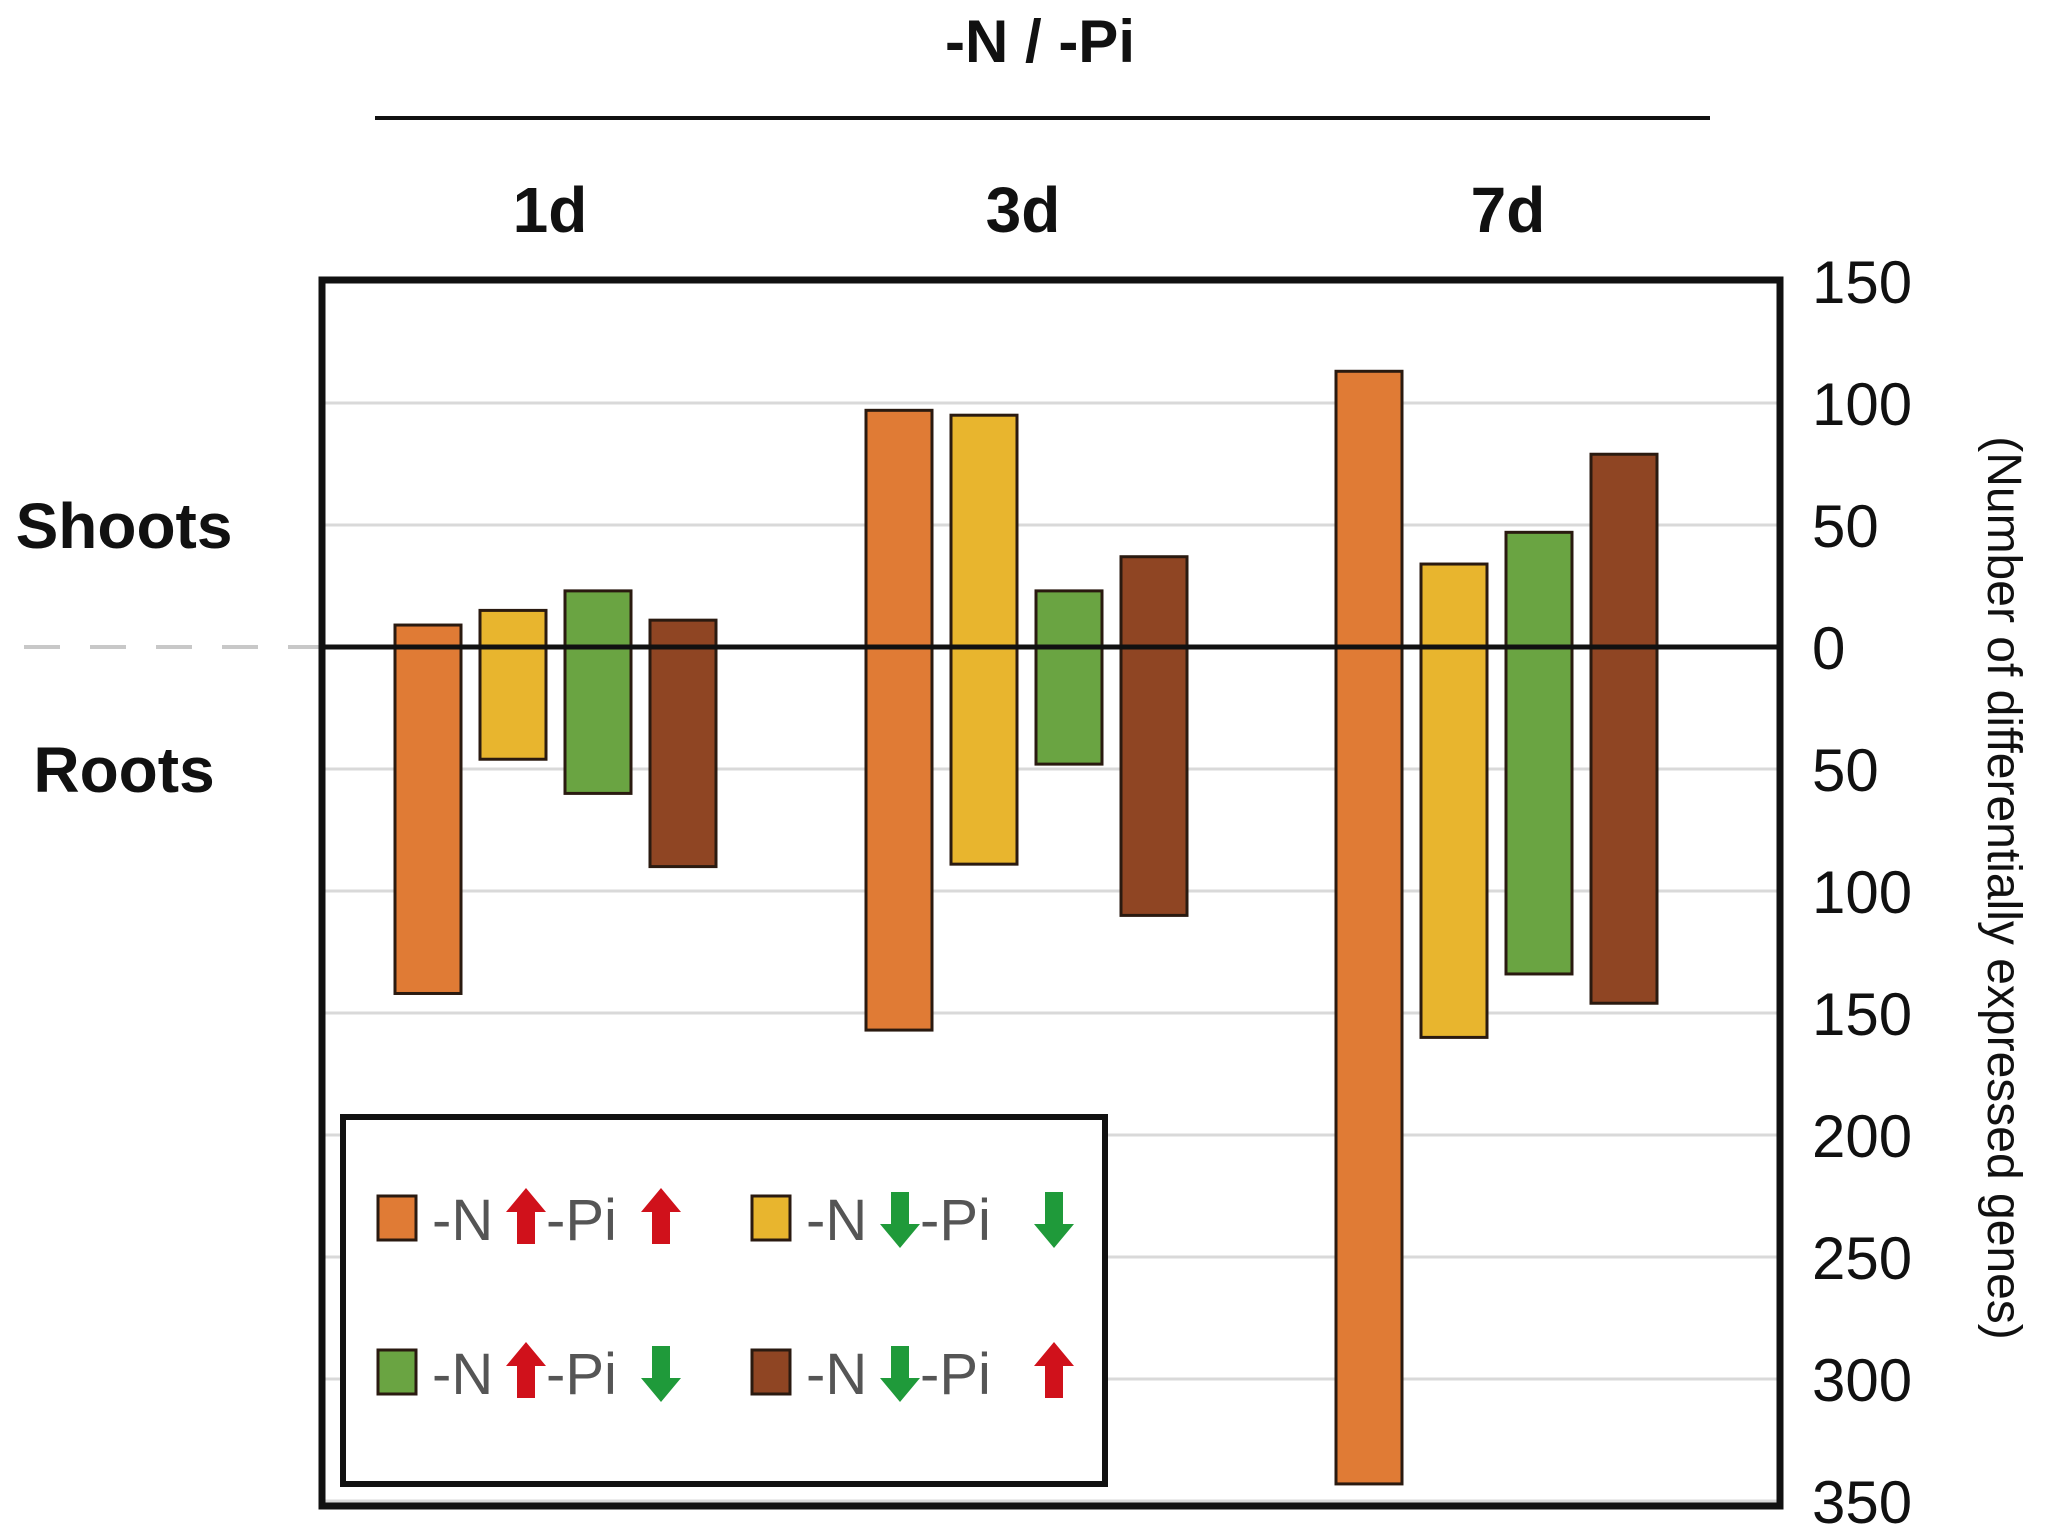 The image size is (2048, 1536). I want to click on group-label-3d: 3d, so click(1023, 210).